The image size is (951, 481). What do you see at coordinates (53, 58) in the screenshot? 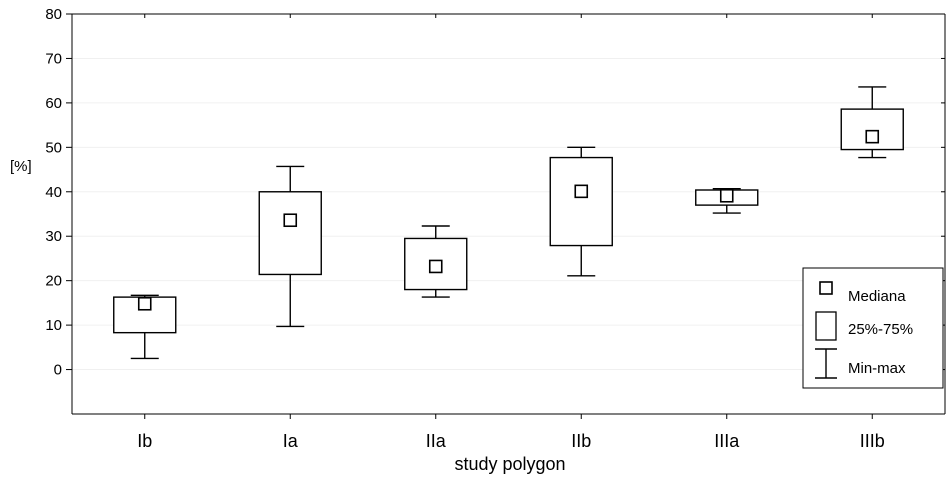
I see `y-tick-label: 70` at bounding box center [53, 58].